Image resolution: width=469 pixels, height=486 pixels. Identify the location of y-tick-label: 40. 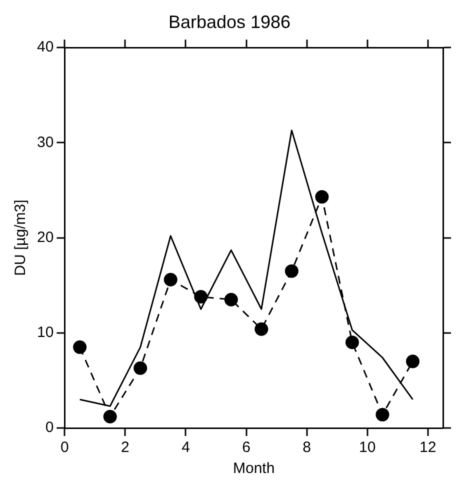
(45, 47).